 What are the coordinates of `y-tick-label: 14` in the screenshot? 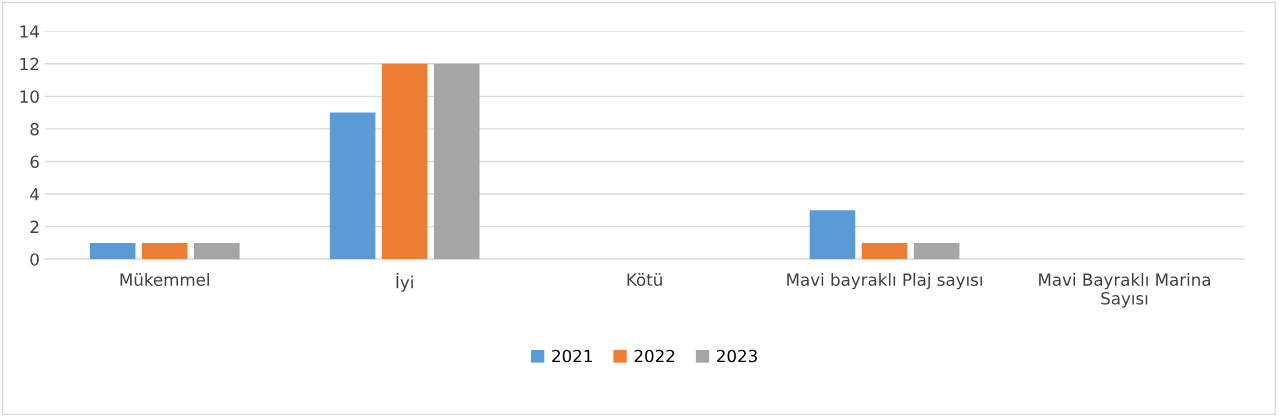 It's located at (29, 31).